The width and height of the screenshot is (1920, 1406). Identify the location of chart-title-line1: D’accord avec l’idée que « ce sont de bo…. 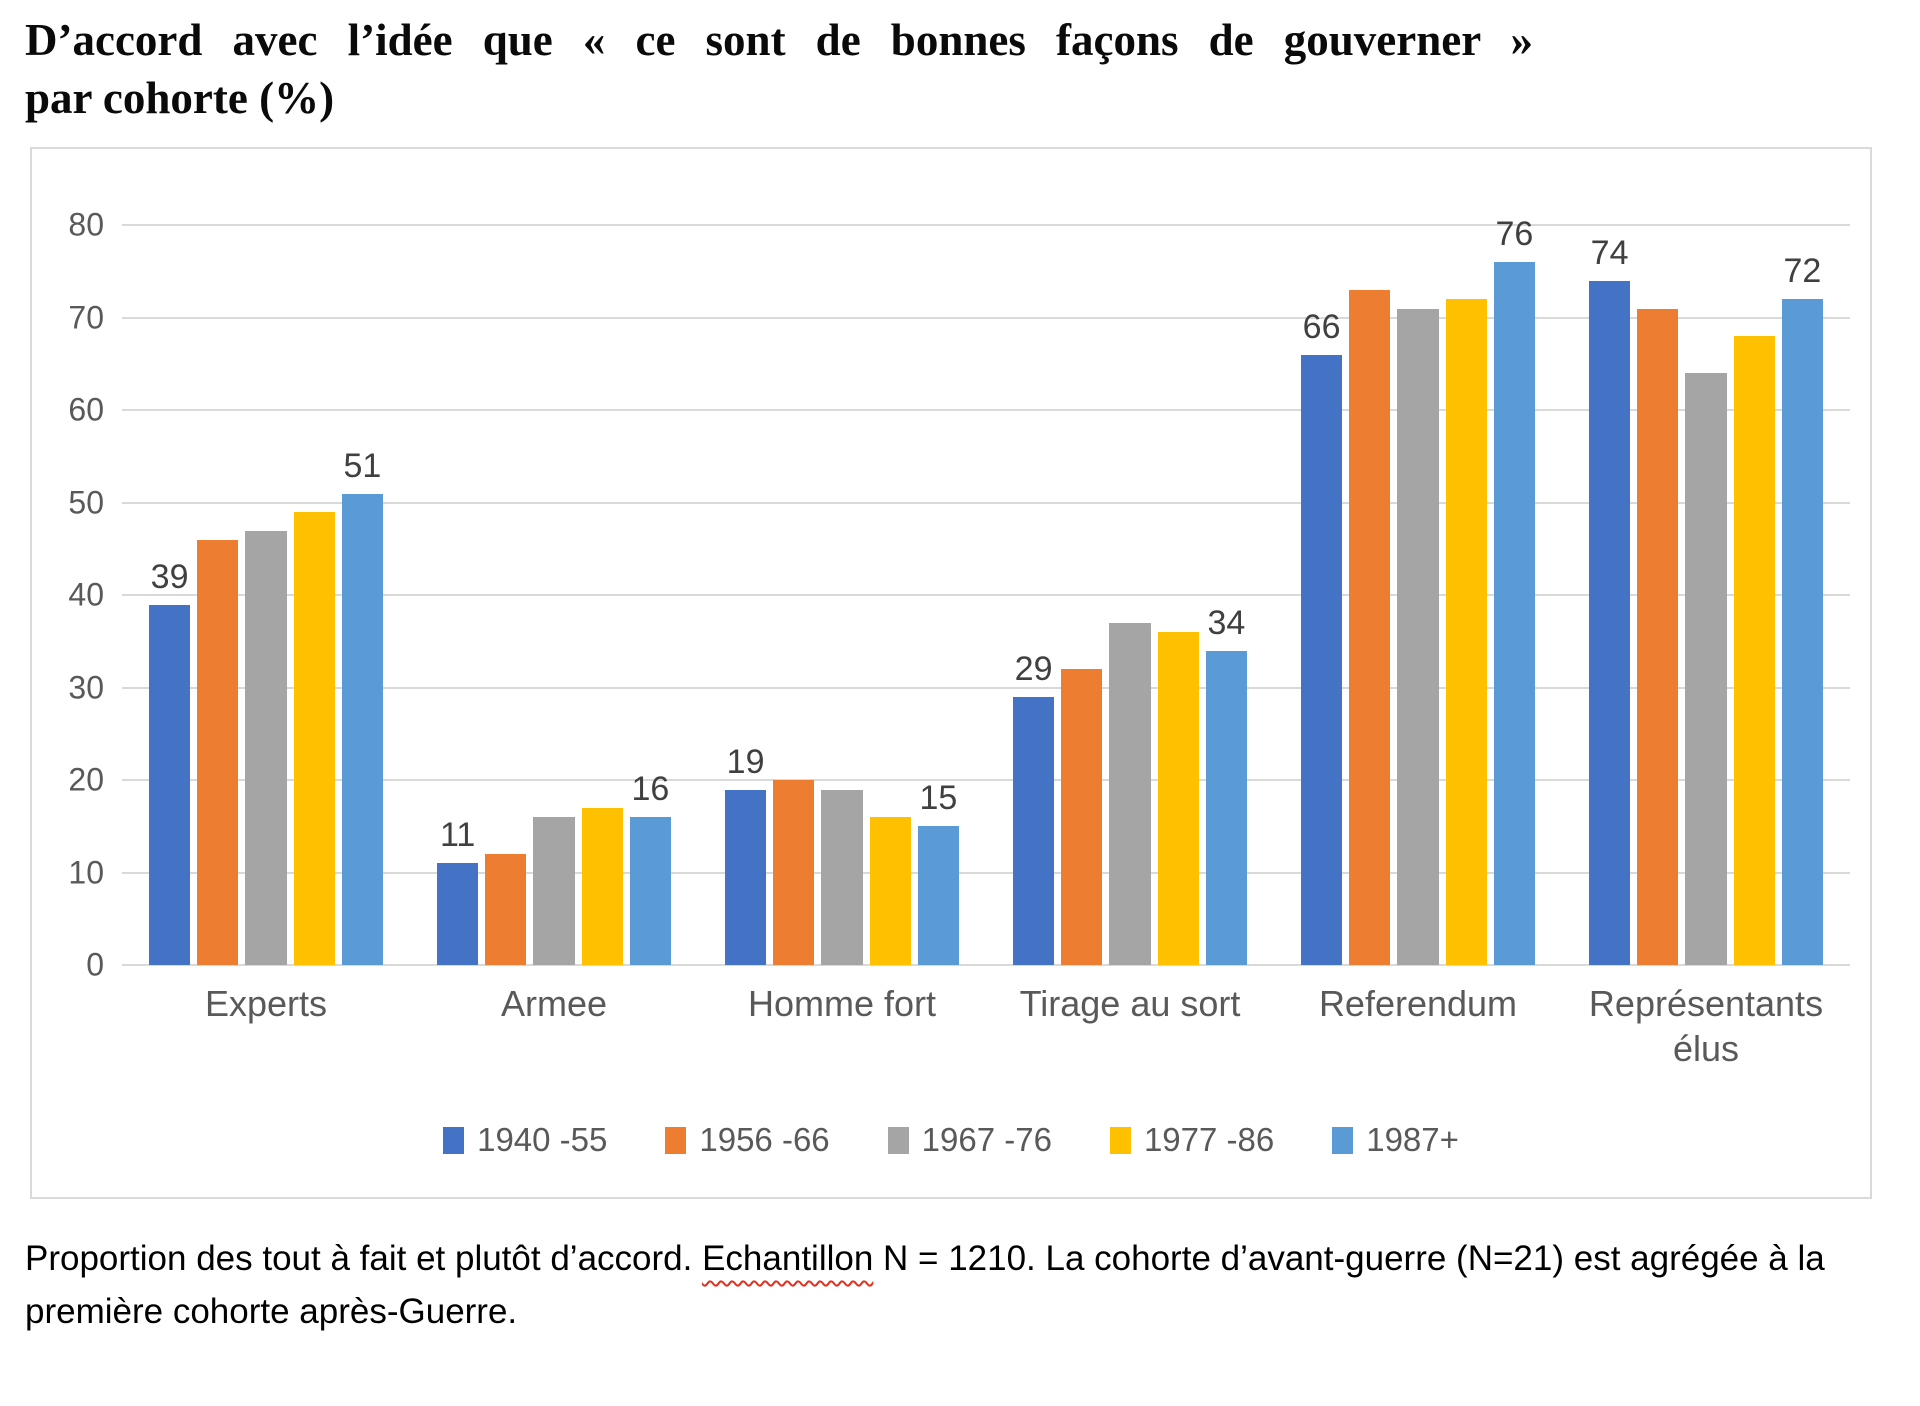
(779, 40).